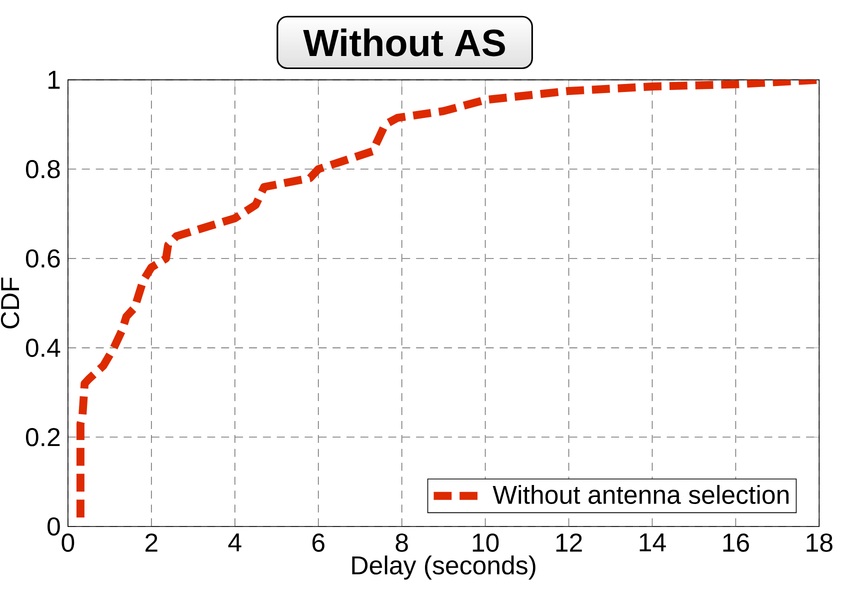 This screenshot has height=609, width=852. What do you see at coordinates (54, 527) in the screenshot?
I see `y-tick-label: 0` at bounding box center [54, 527].